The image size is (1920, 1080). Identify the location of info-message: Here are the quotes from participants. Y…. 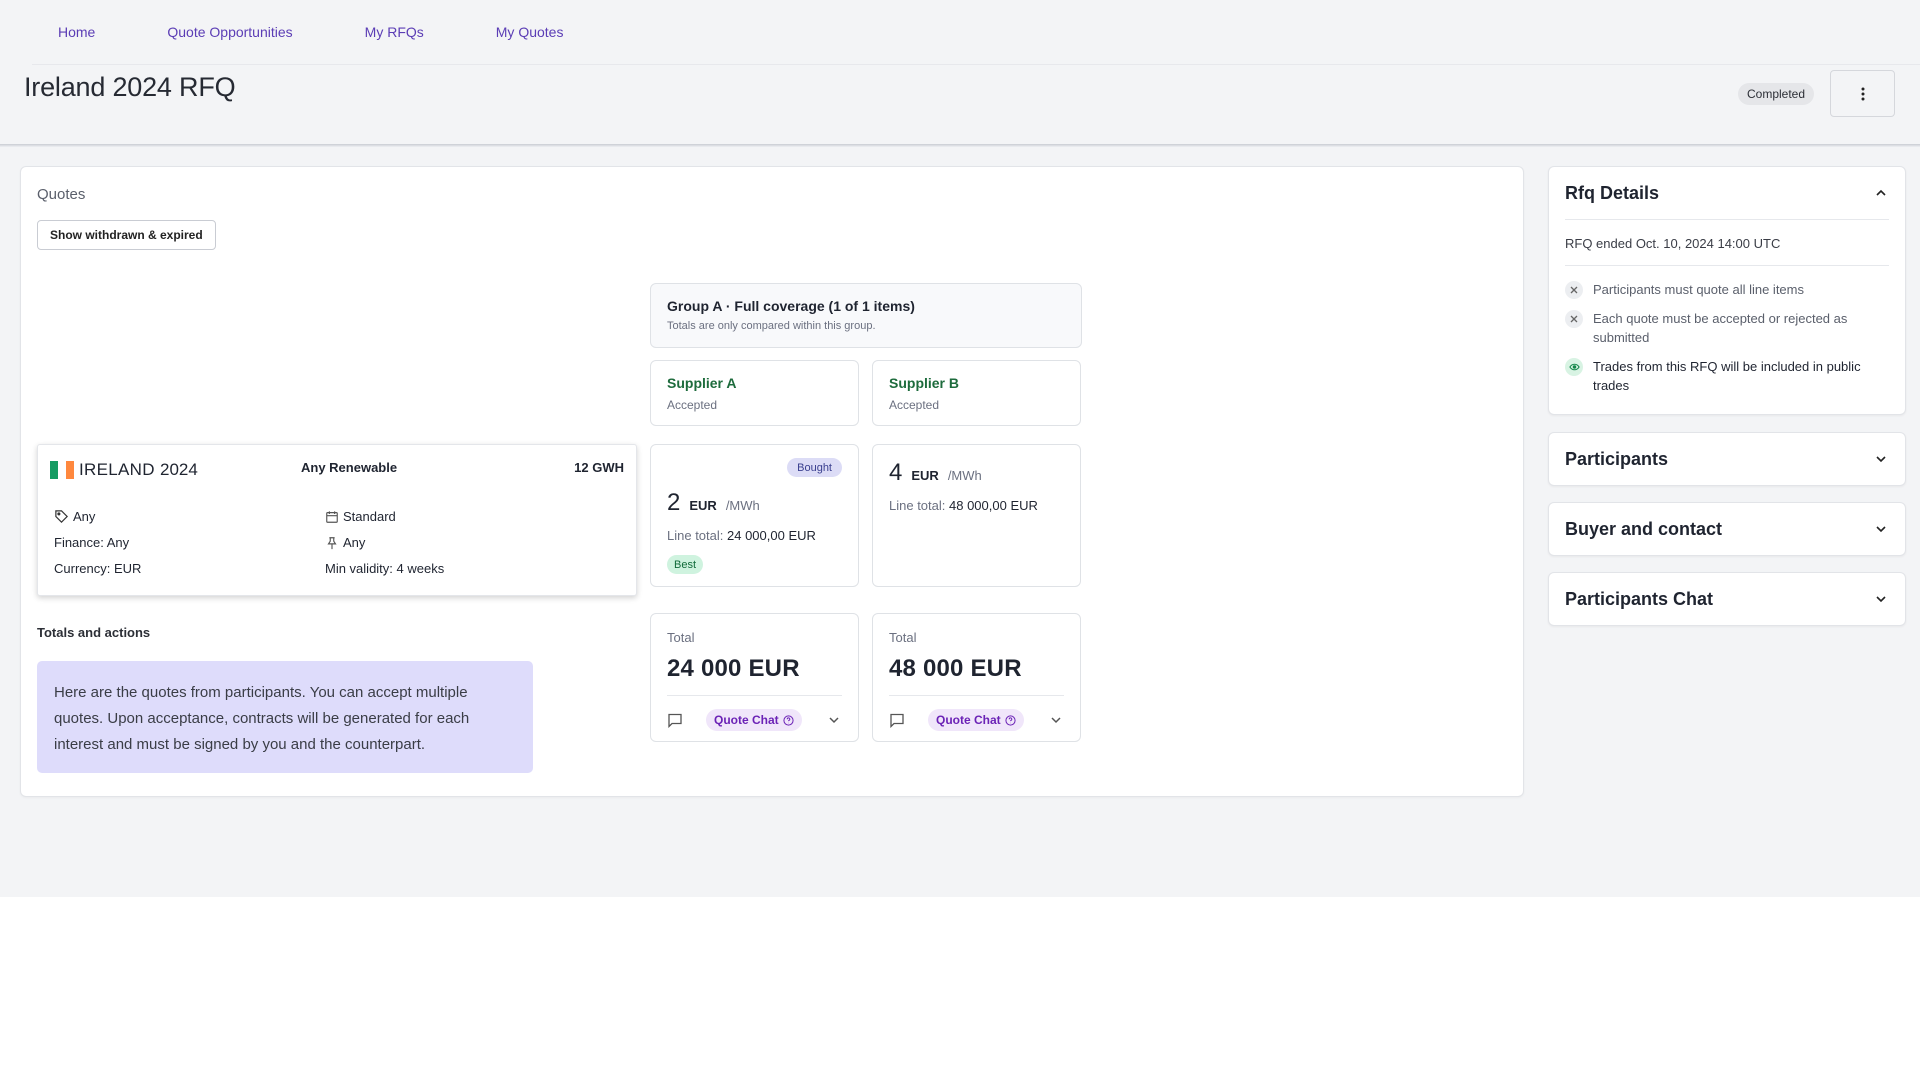
(285, 717).